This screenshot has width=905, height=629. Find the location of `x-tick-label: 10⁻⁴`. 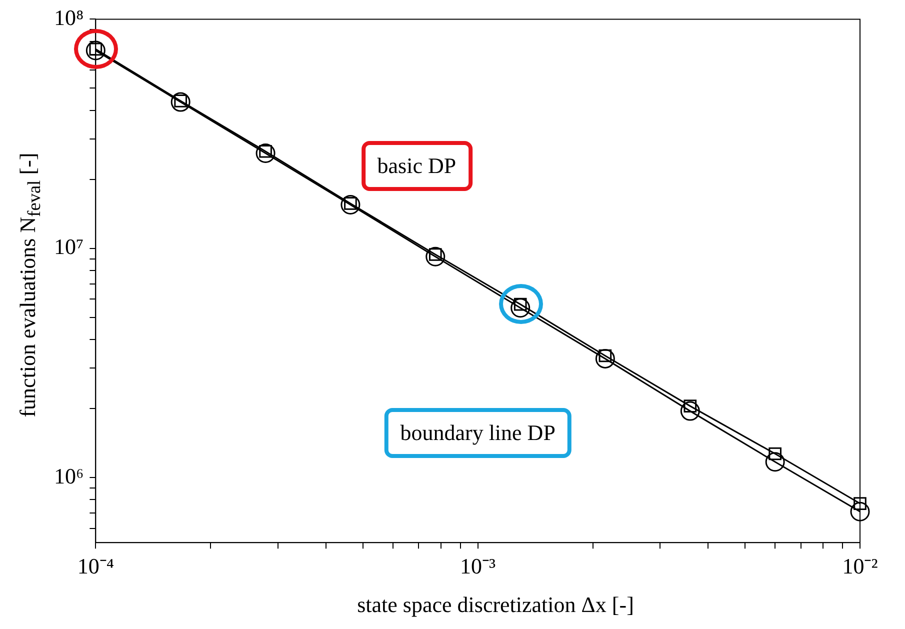

x-tick-label: 10⁻⁴ is located at coordinates (95, 566).